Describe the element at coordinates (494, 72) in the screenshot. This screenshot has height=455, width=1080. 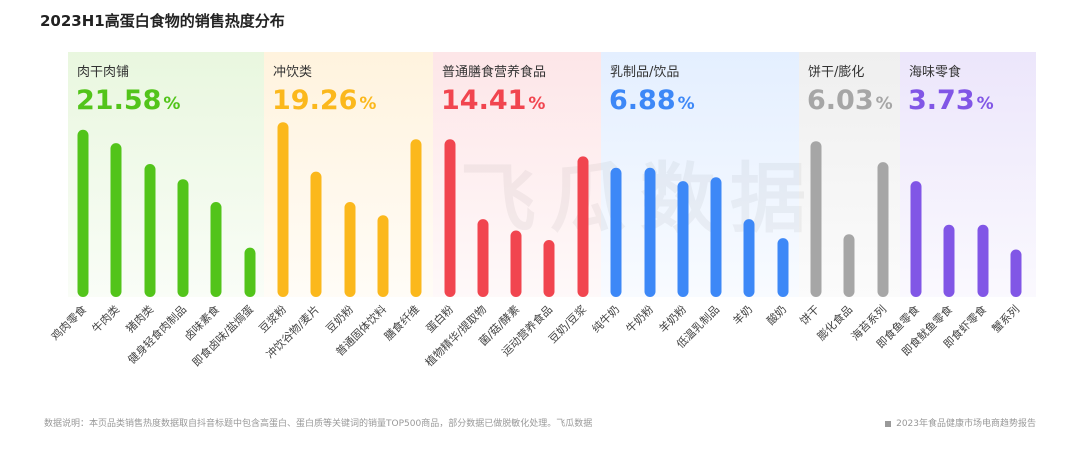
I see `group-name: 普通膳食营养食品` at that location.